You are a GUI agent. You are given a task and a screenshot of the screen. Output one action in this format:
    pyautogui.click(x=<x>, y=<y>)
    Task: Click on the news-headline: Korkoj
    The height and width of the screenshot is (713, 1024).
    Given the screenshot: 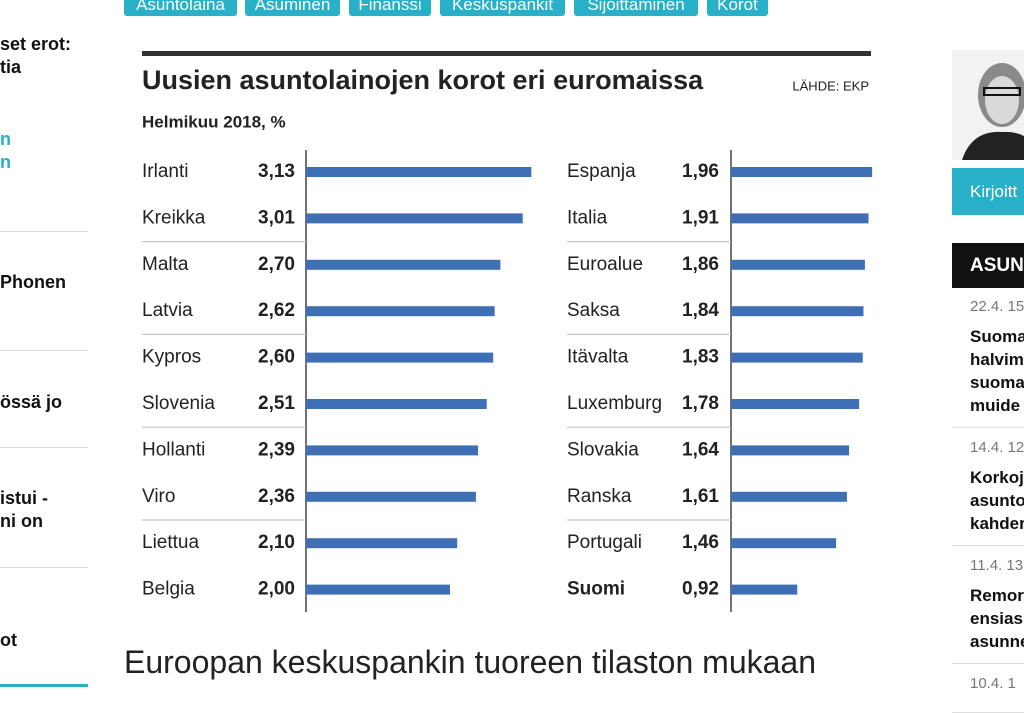 What is the action you would take?
    pyautogui.click(x=997, y=477)
    